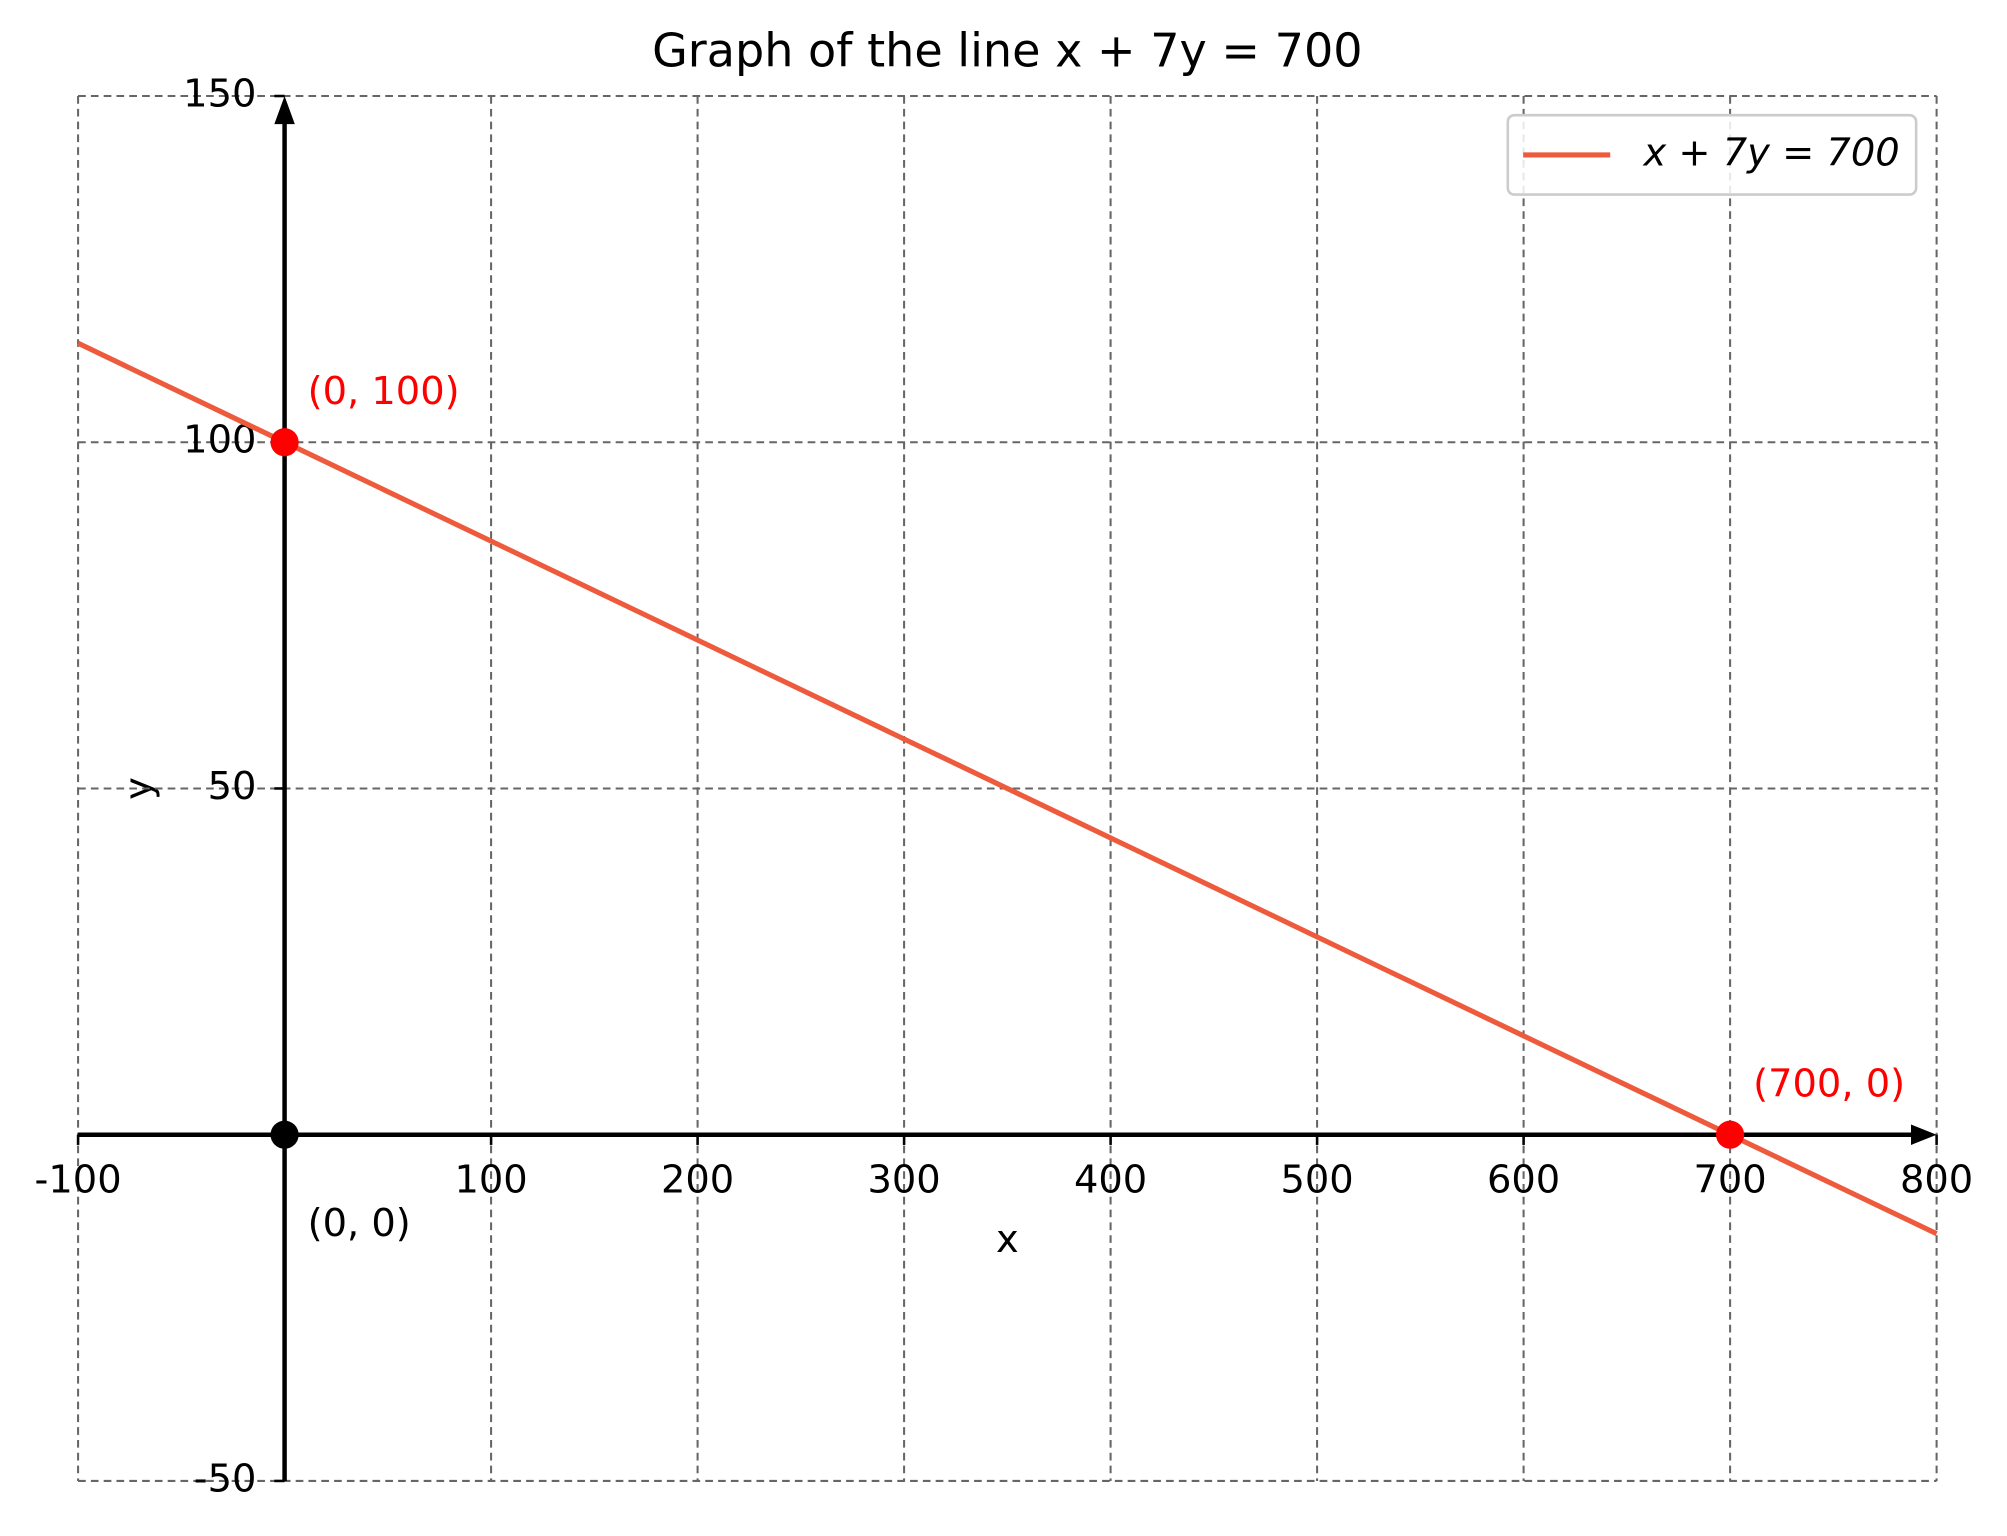  I want to click on x-tick-label: 100, so click(490, 1180).